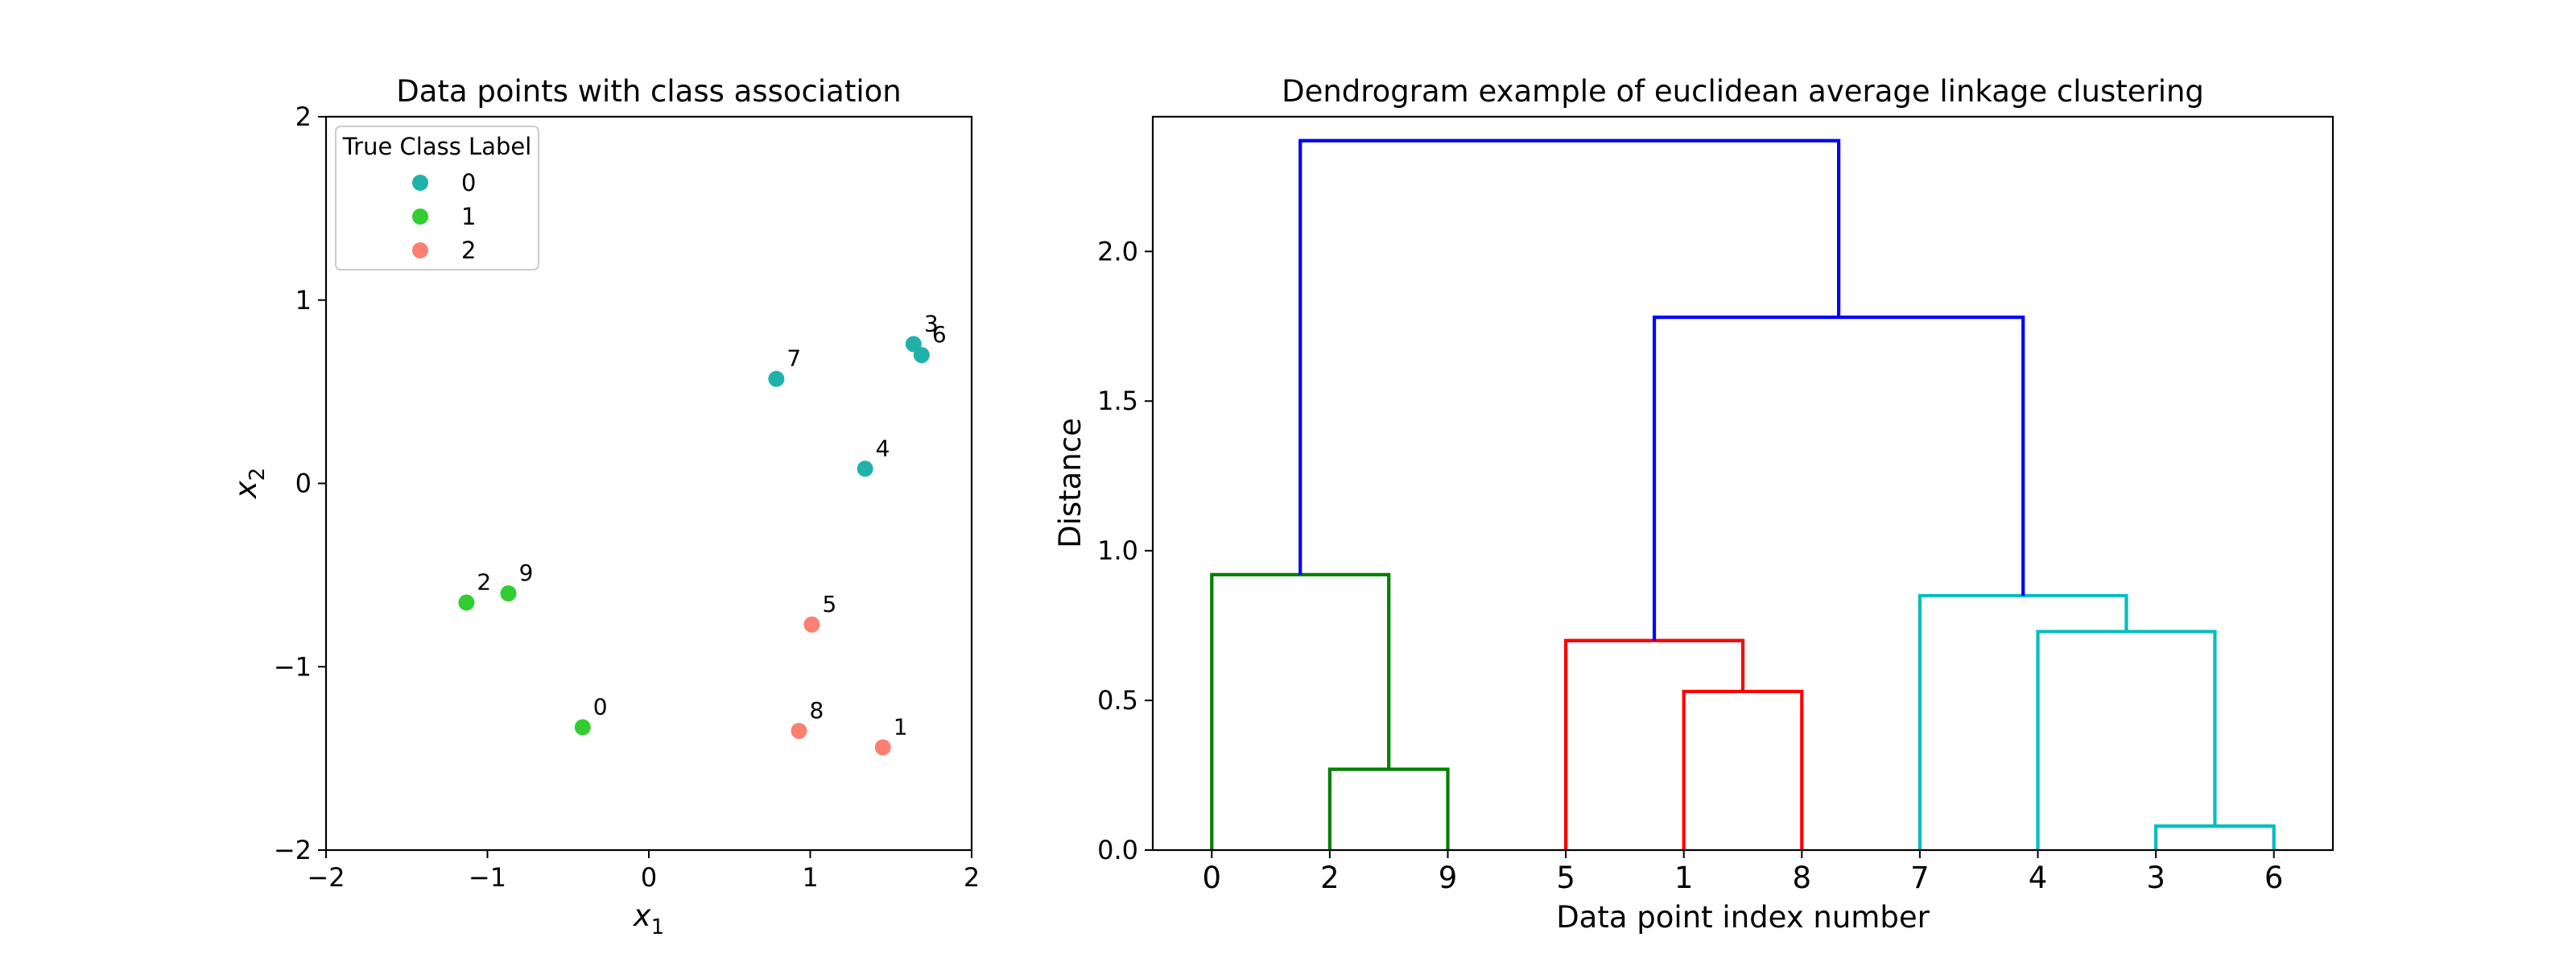 This screenshot has width=2576, height=966. Describe the element at coordinates (293, 850) in the screenshot. I see `y-tick-label: −2` at that location.